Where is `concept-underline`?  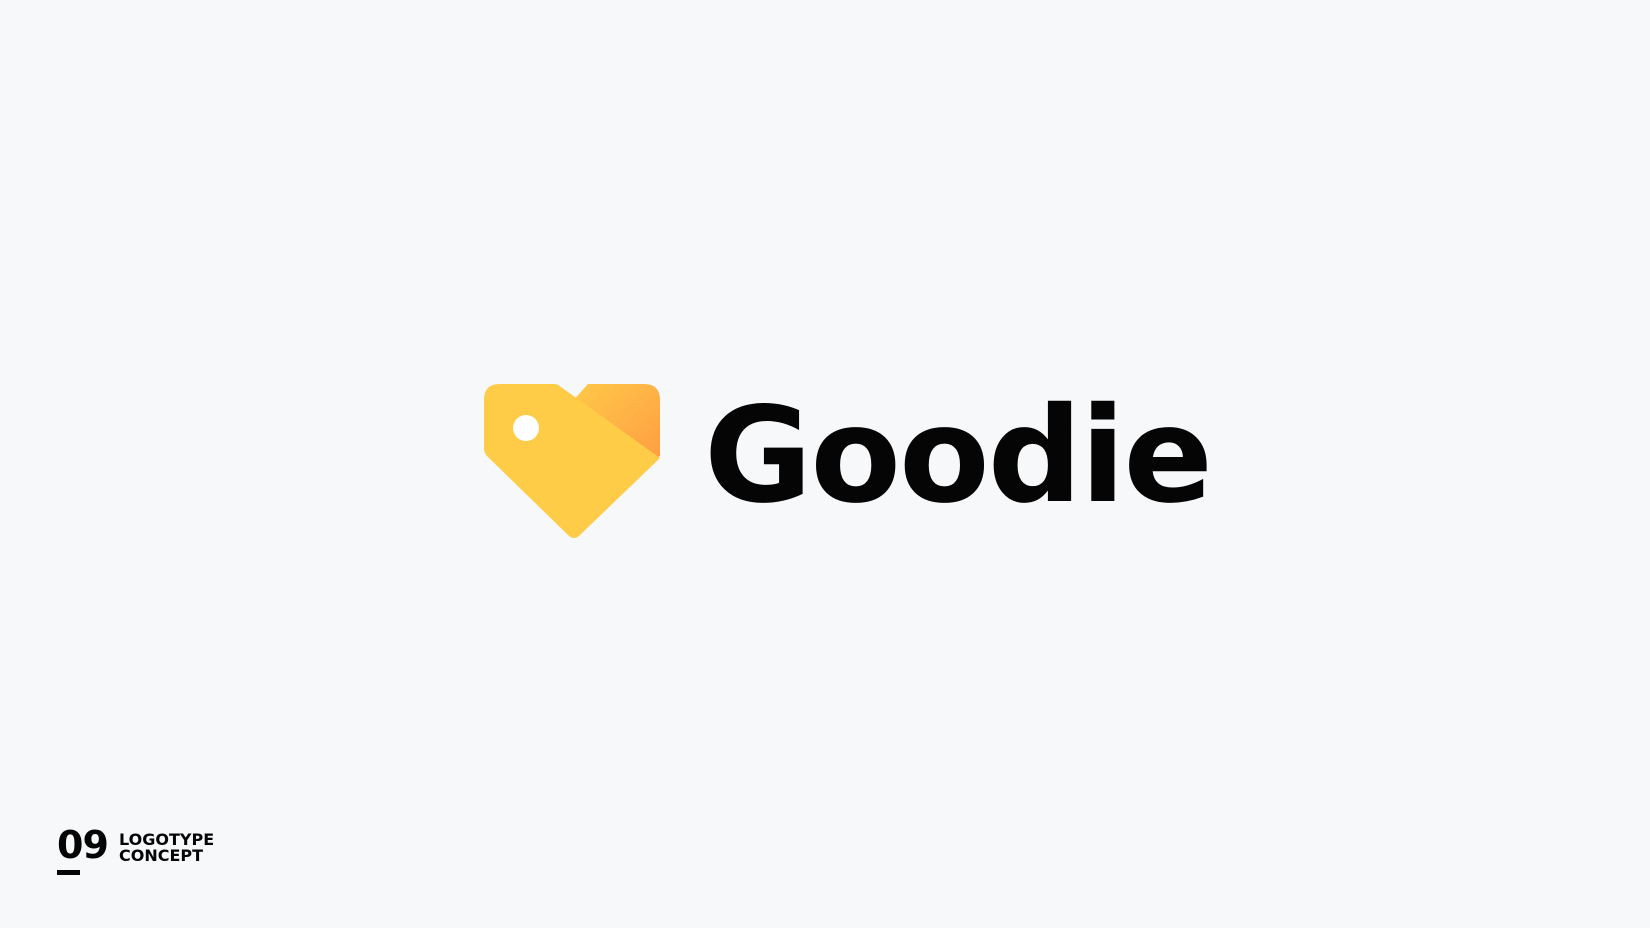
concept-underline is located at coordinates (68, 872).